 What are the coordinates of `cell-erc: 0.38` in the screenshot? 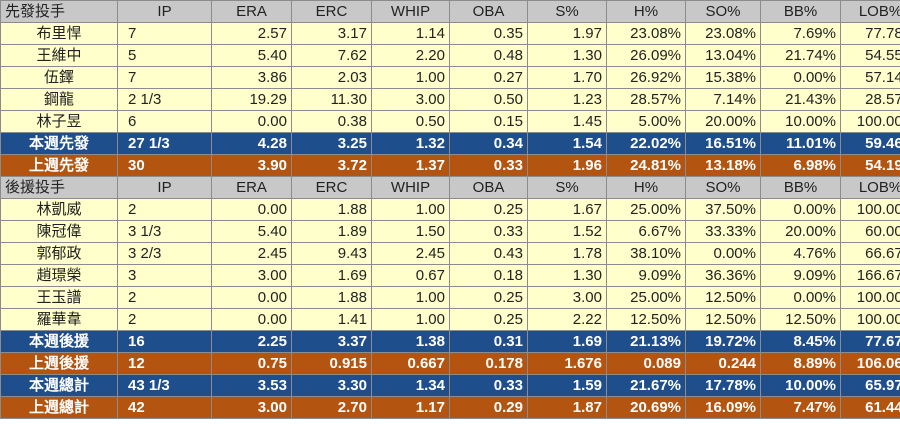 It's located at (331, 121).